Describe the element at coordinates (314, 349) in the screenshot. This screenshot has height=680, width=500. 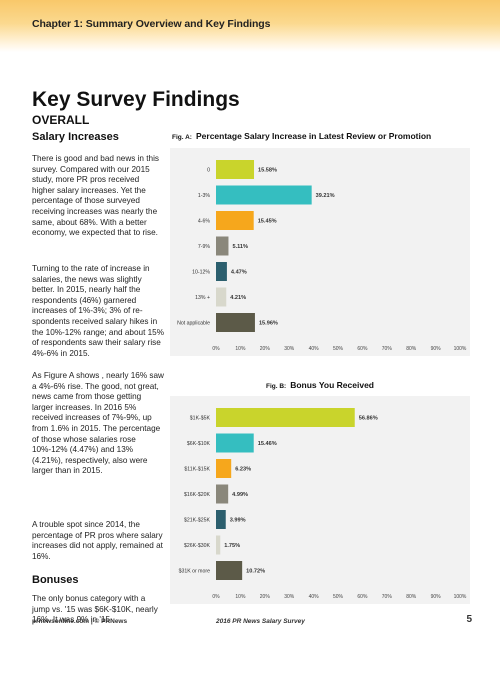
I see `fig-a-tick-label: 40%` at that location.